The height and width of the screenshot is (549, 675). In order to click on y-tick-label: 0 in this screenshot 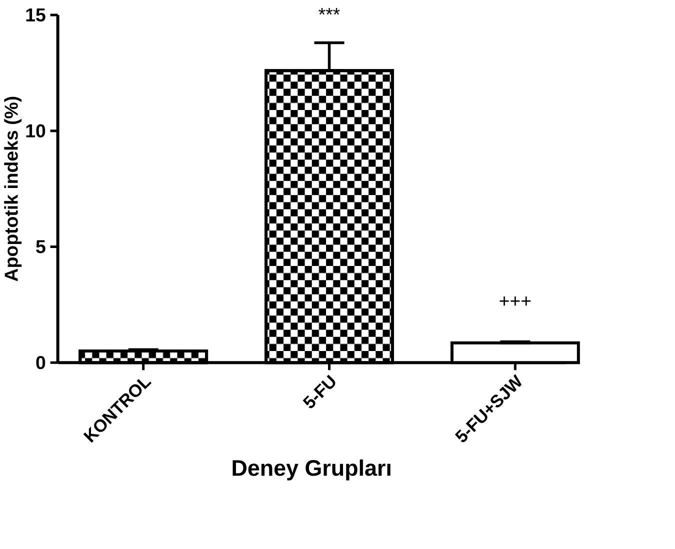, I will do `click(41, 362)`.